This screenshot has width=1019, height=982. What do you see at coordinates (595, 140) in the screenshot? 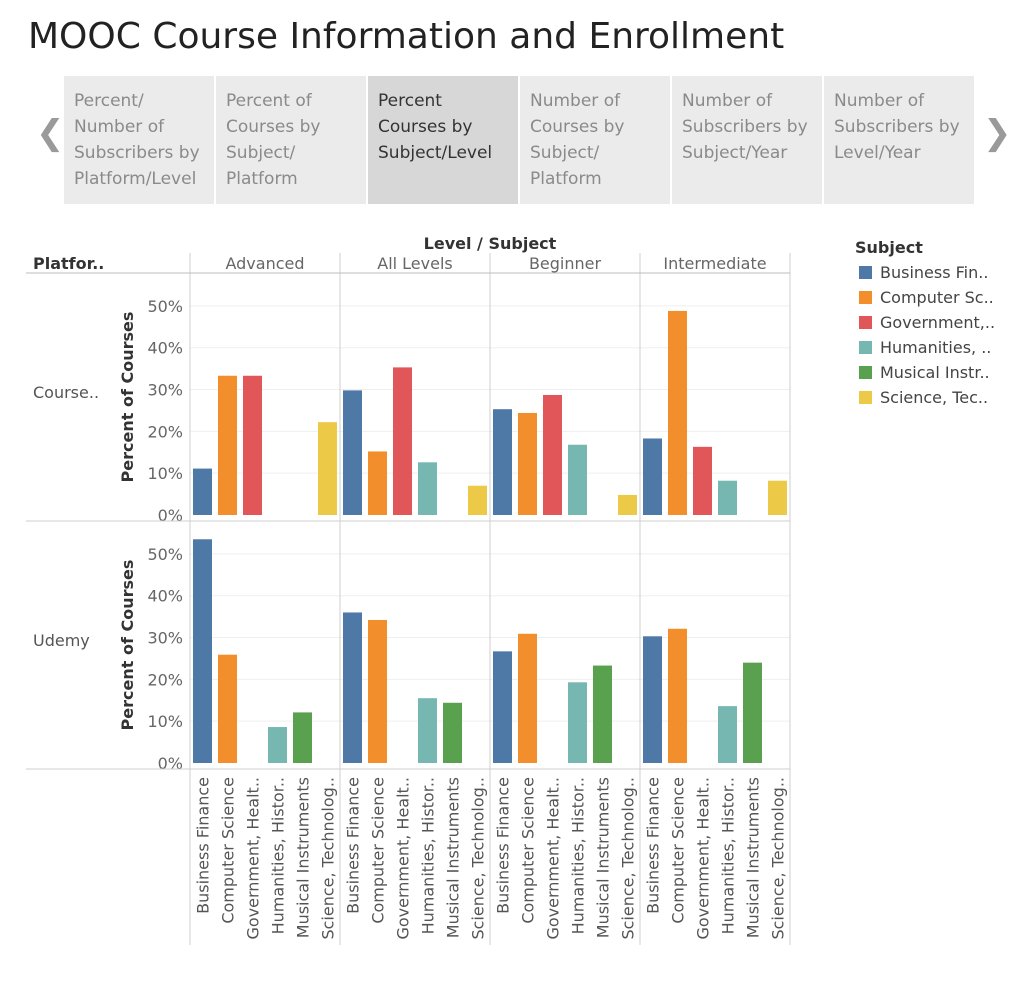
I see `story-point-4: Number of Courses by Subject/ Platform` at bounding box center [595, 140].